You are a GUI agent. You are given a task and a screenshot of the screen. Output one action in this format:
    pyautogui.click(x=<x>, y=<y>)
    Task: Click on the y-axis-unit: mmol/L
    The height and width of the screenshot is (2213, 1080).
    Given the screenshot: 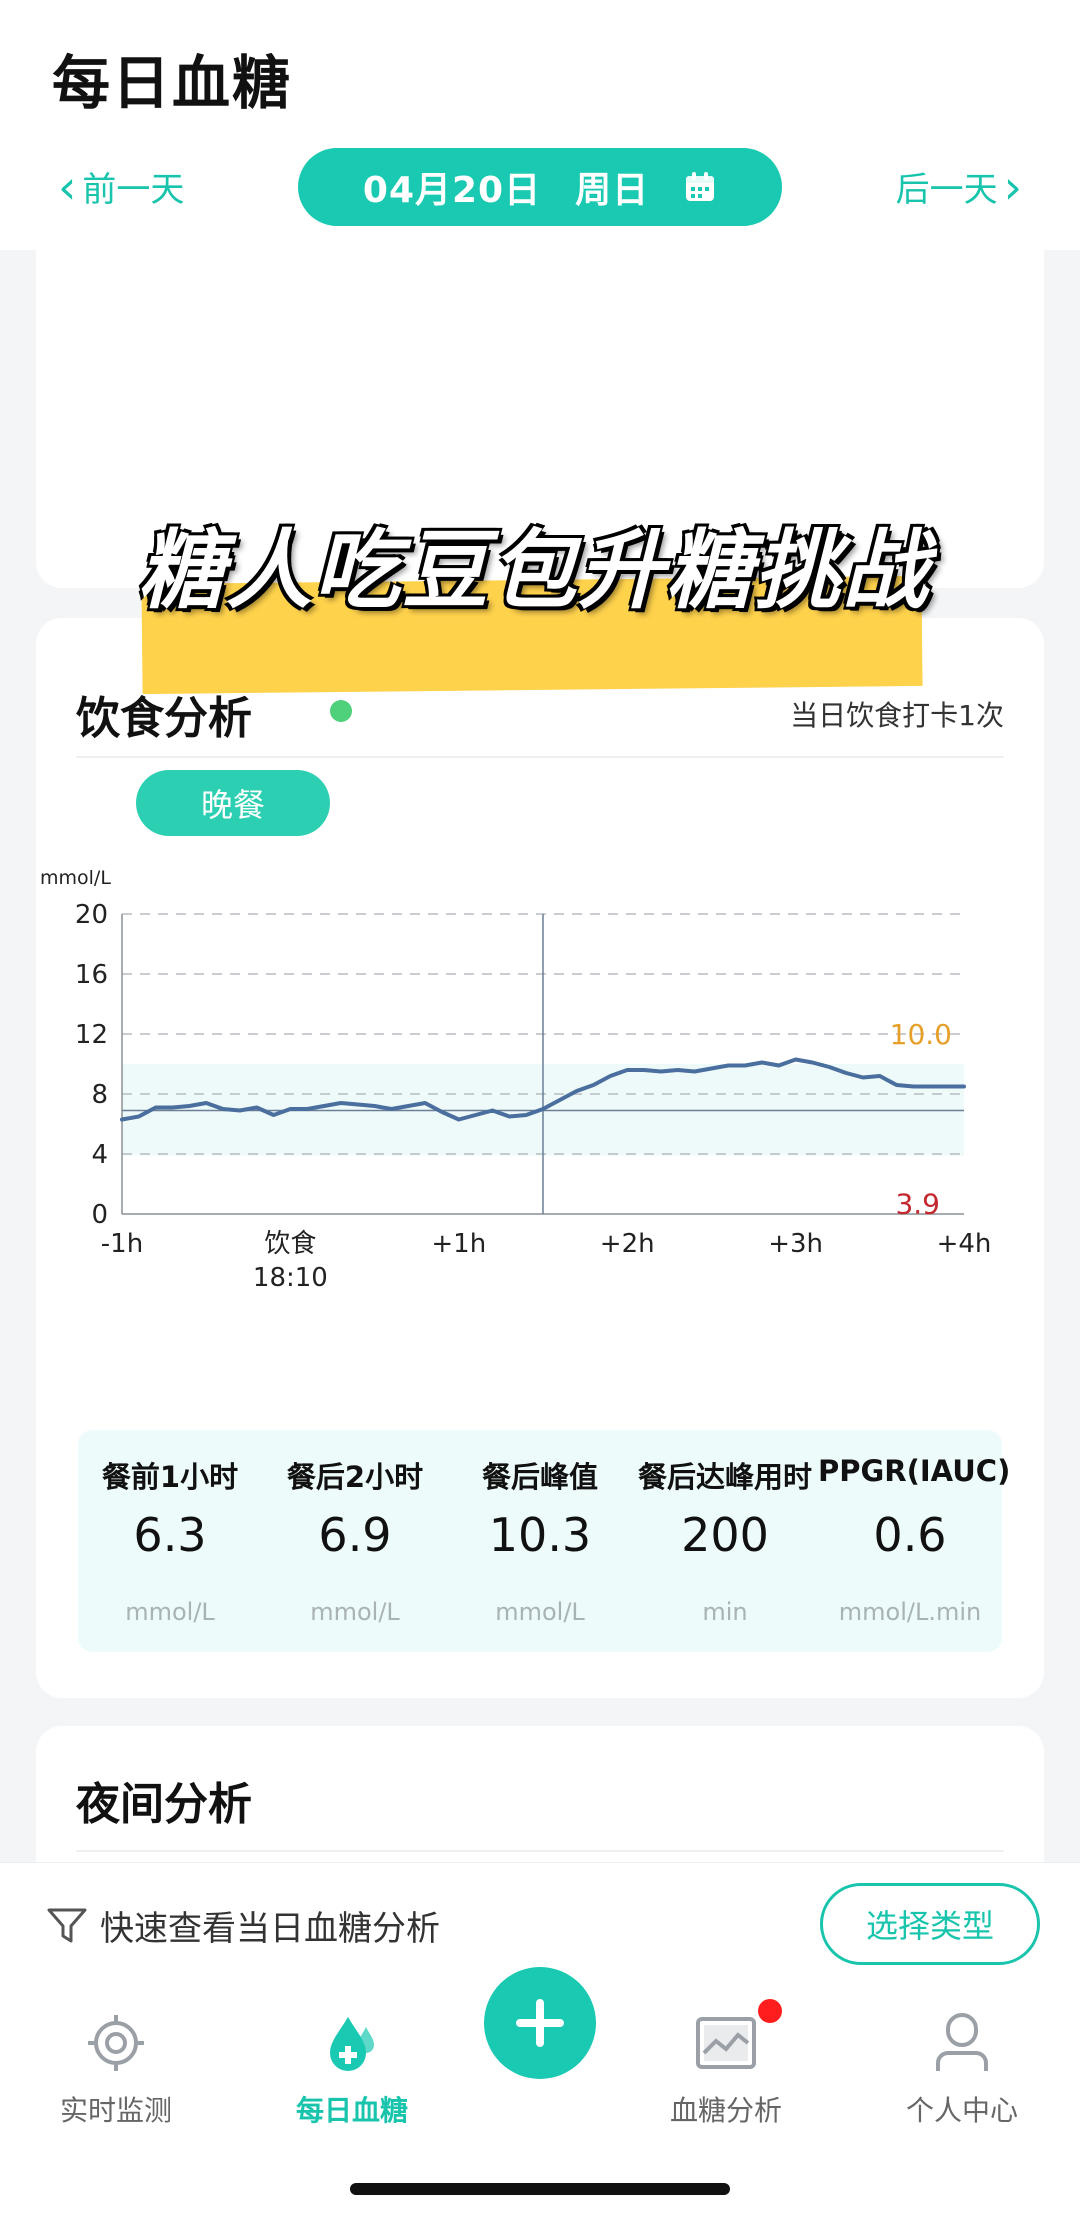 What is the action you would take?
    pyautogui.click(x=75, y=878)
    